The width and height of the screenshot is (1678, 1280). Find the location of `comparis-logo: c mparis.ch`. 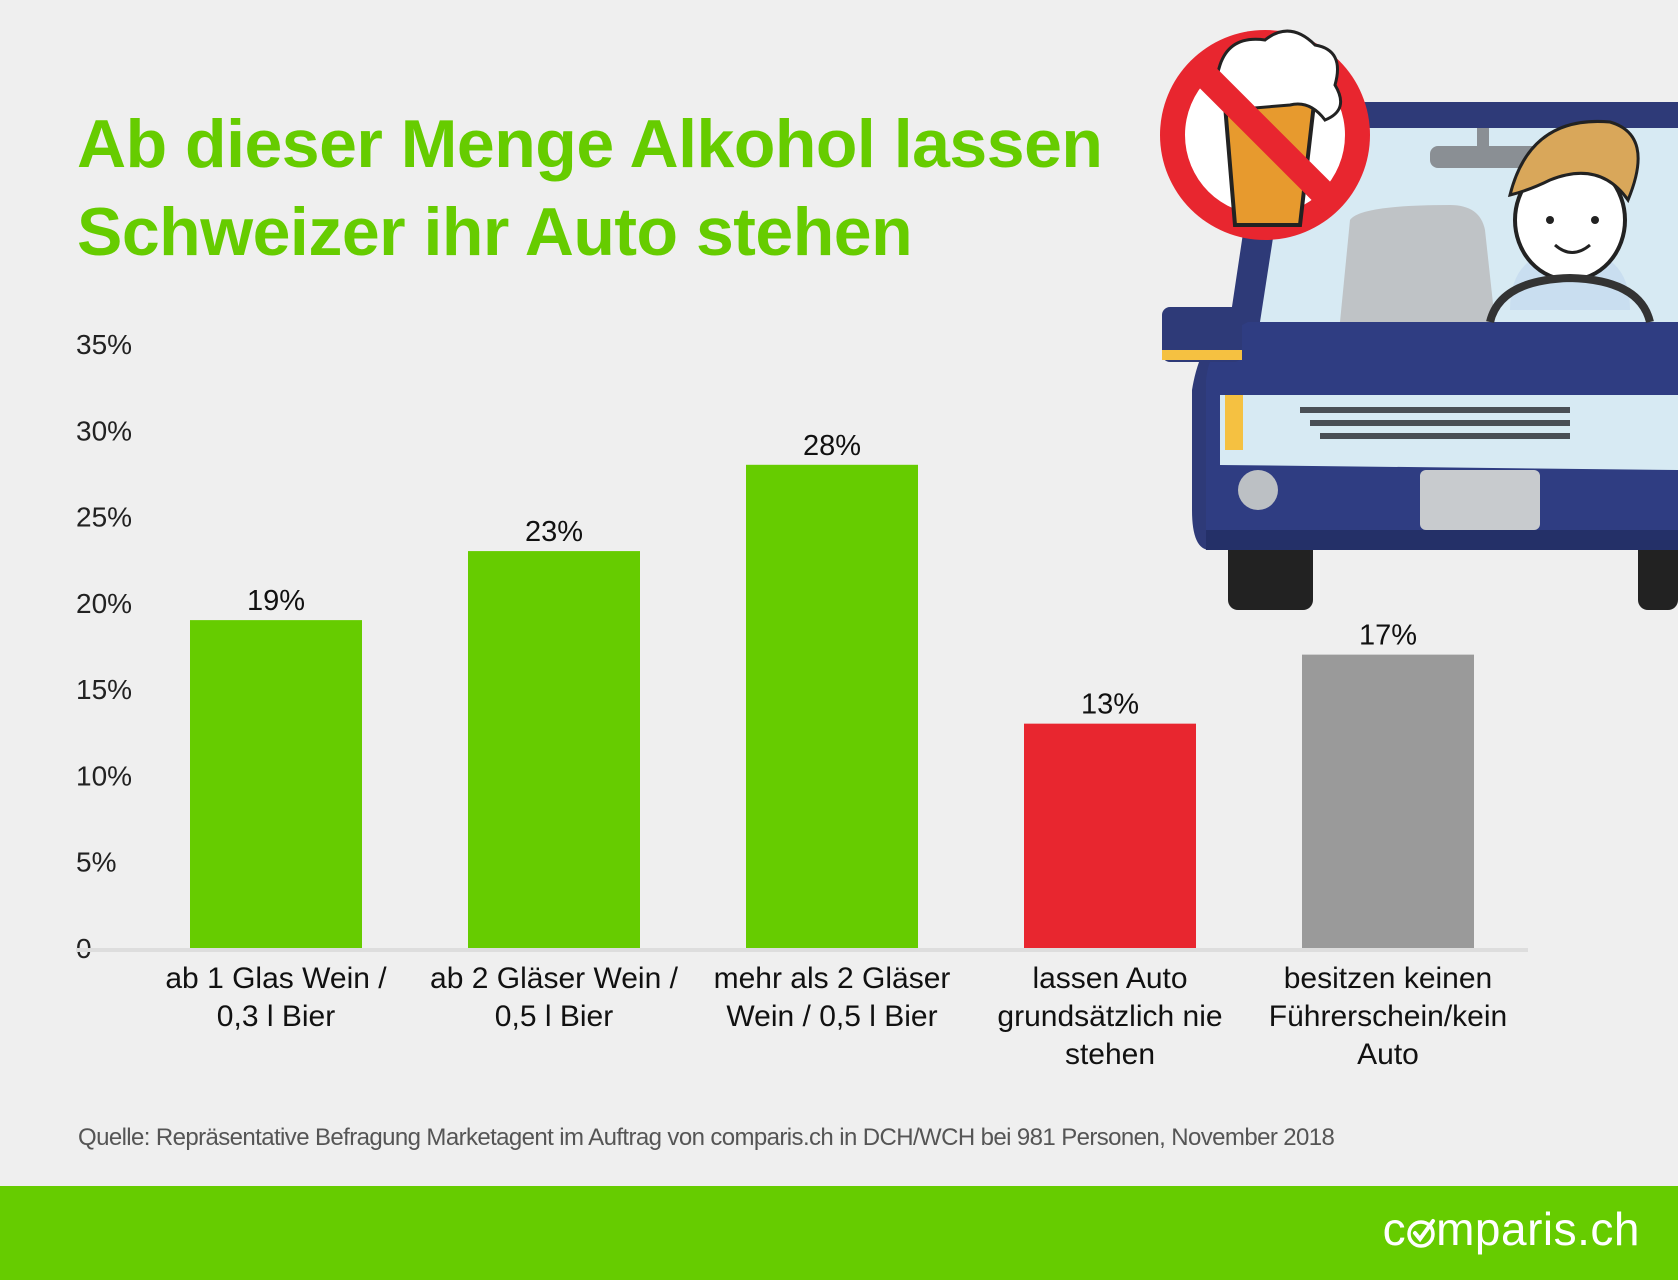

comparis-logo: c mparis.ch is located at coordinates (1511, 1229).